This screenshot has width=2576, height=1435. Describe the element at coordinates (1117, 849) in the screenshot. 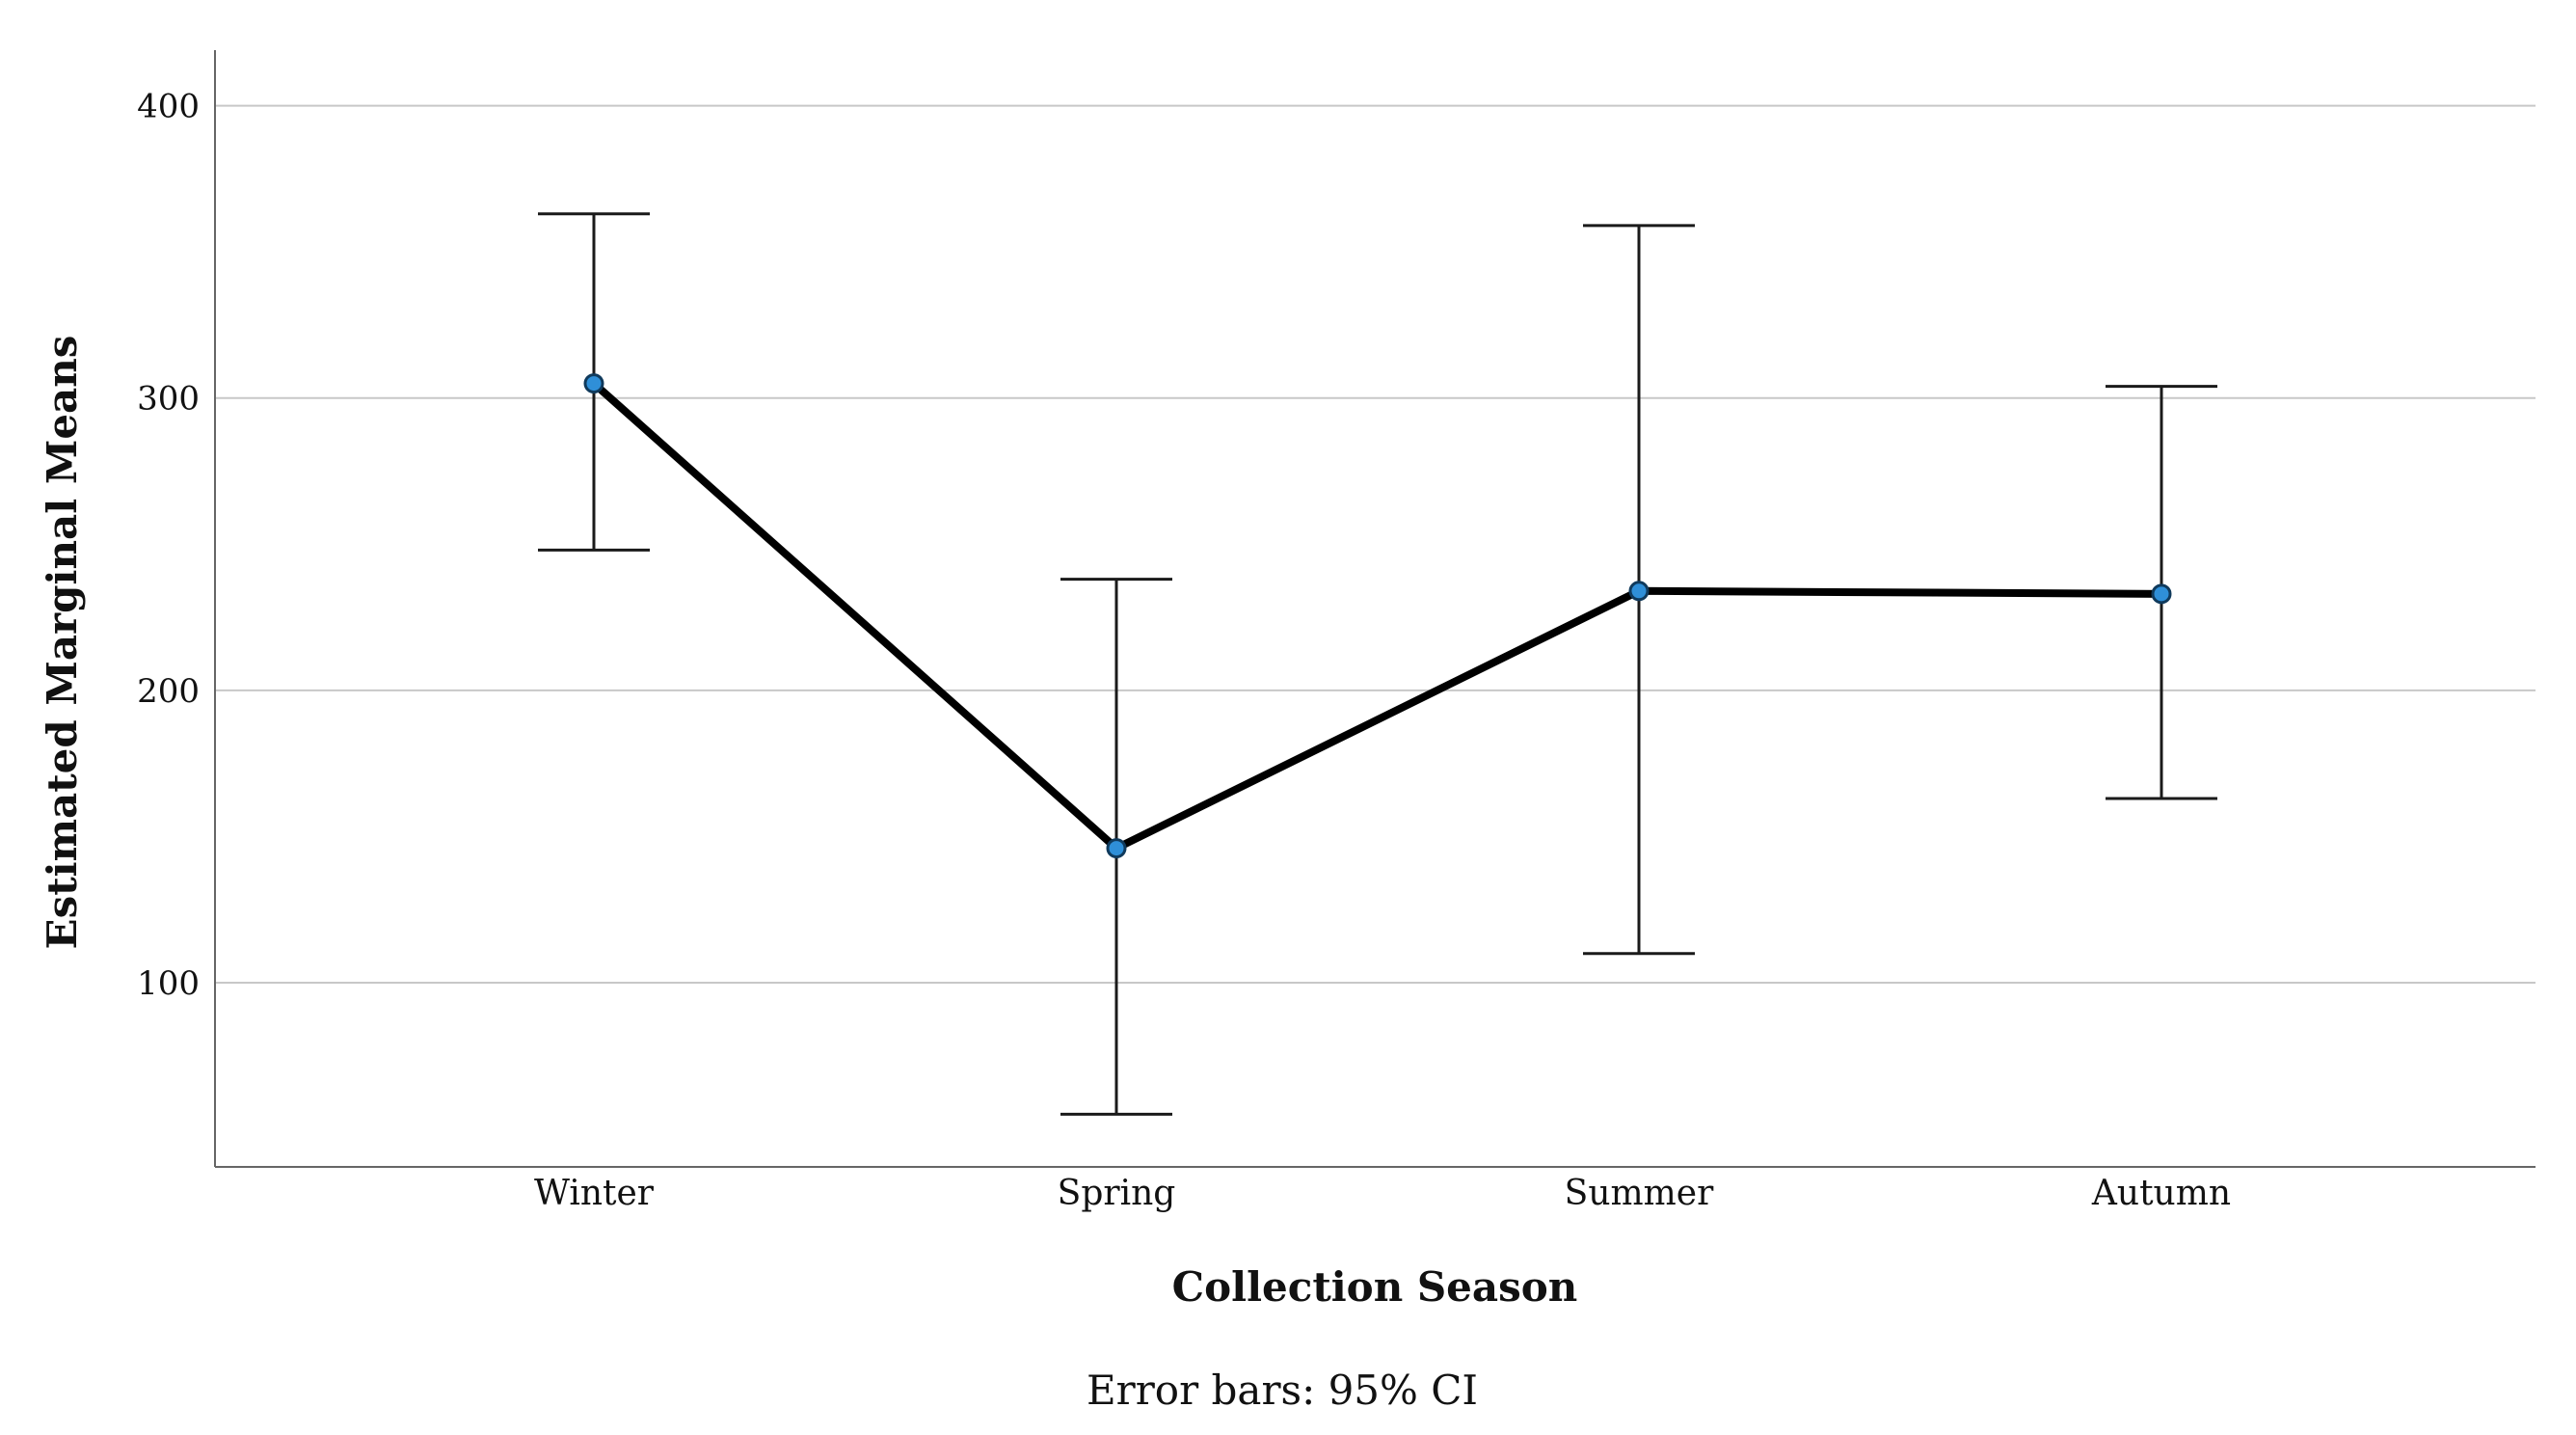

I see `data-point-spring` at that location.